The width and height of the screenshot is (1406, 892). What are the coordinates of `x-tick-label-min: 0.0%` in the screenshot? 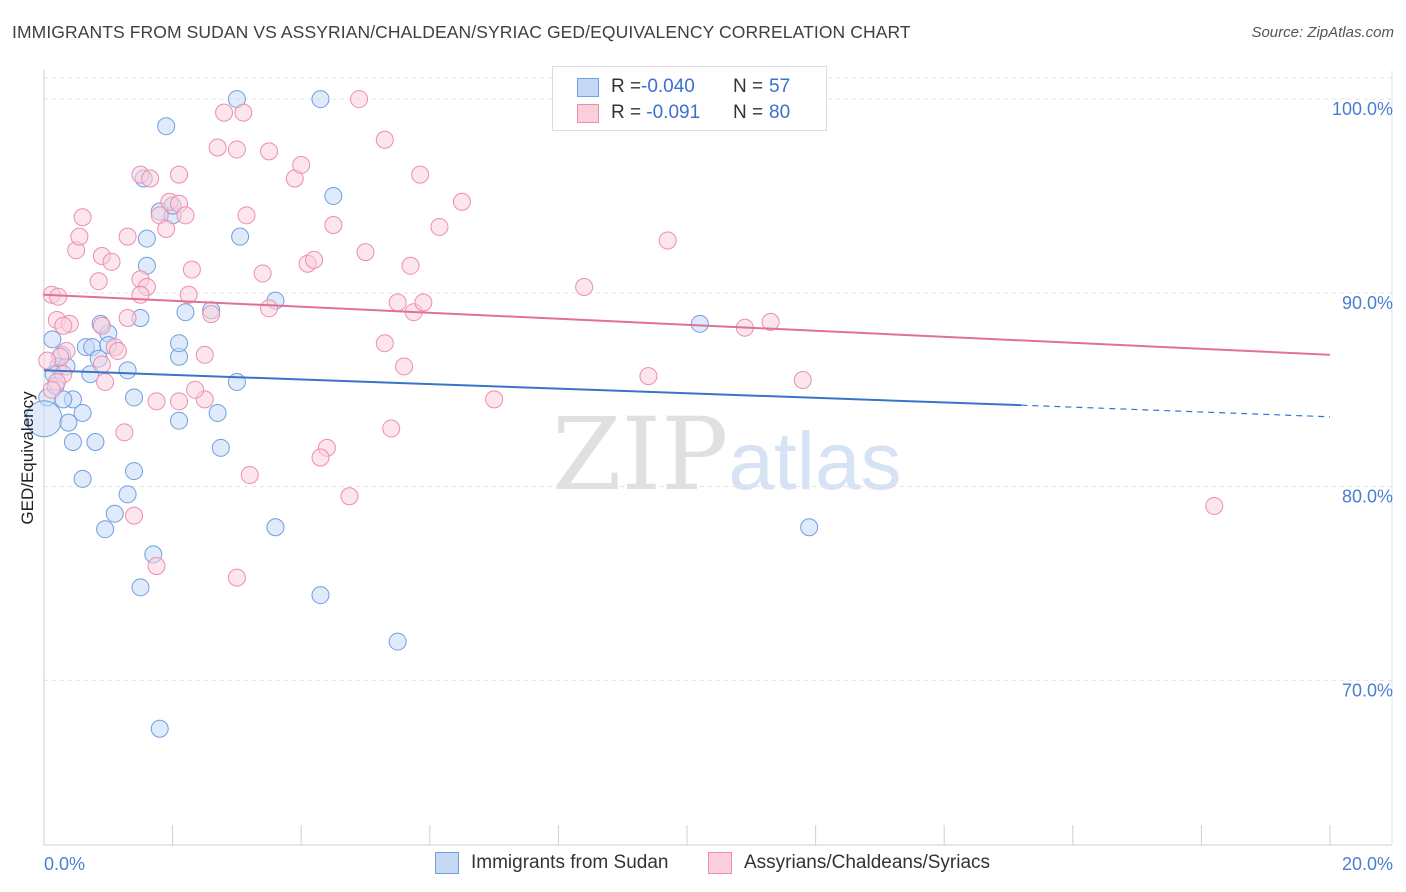 It's located at (64, 864).